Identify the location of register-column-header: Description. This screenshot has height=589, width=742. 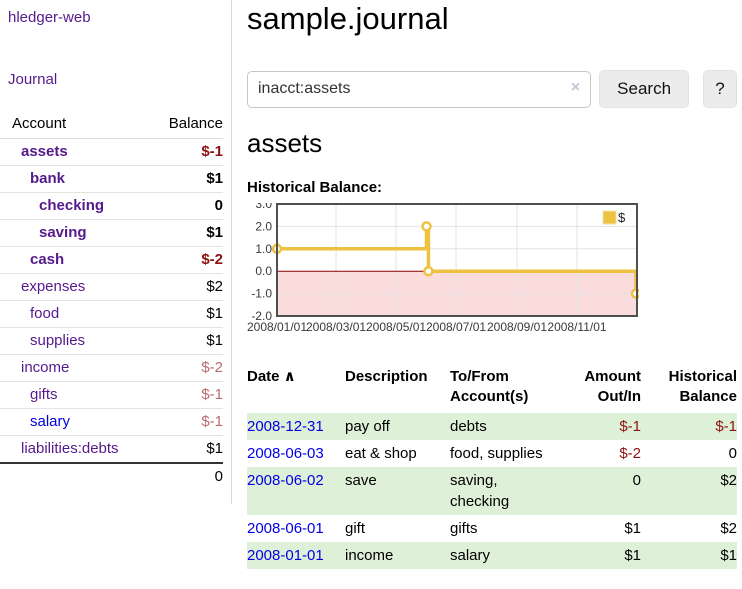
(386, 376).